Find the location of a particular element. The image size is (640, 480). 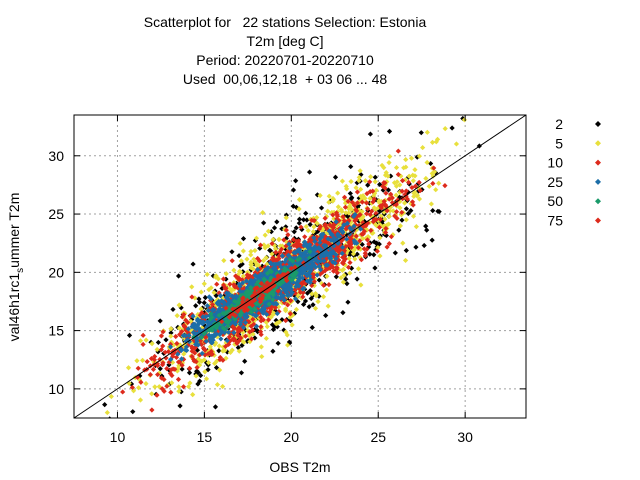

x-axis-label: OBS T2m is located at coordinates (299, 467).